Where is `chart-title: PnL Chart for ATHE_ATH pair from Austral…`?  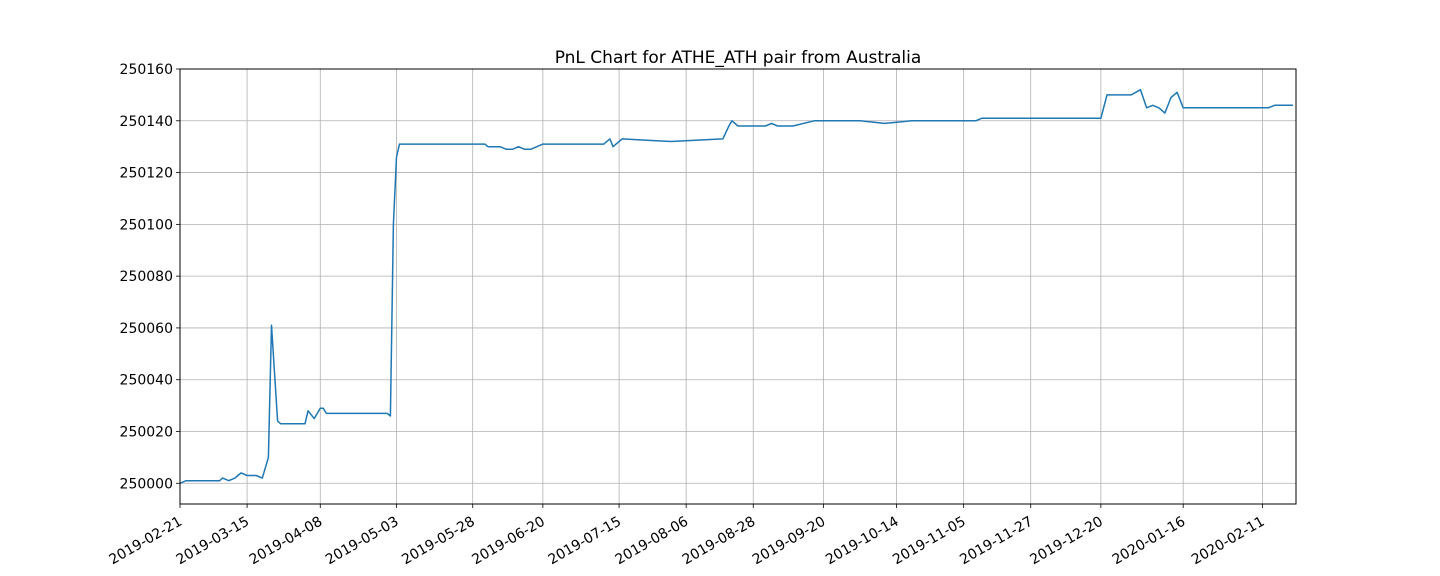 chart-title: PnL Chart for ATHE_ATH pair from Austral… is located at coordinates (738, 58).